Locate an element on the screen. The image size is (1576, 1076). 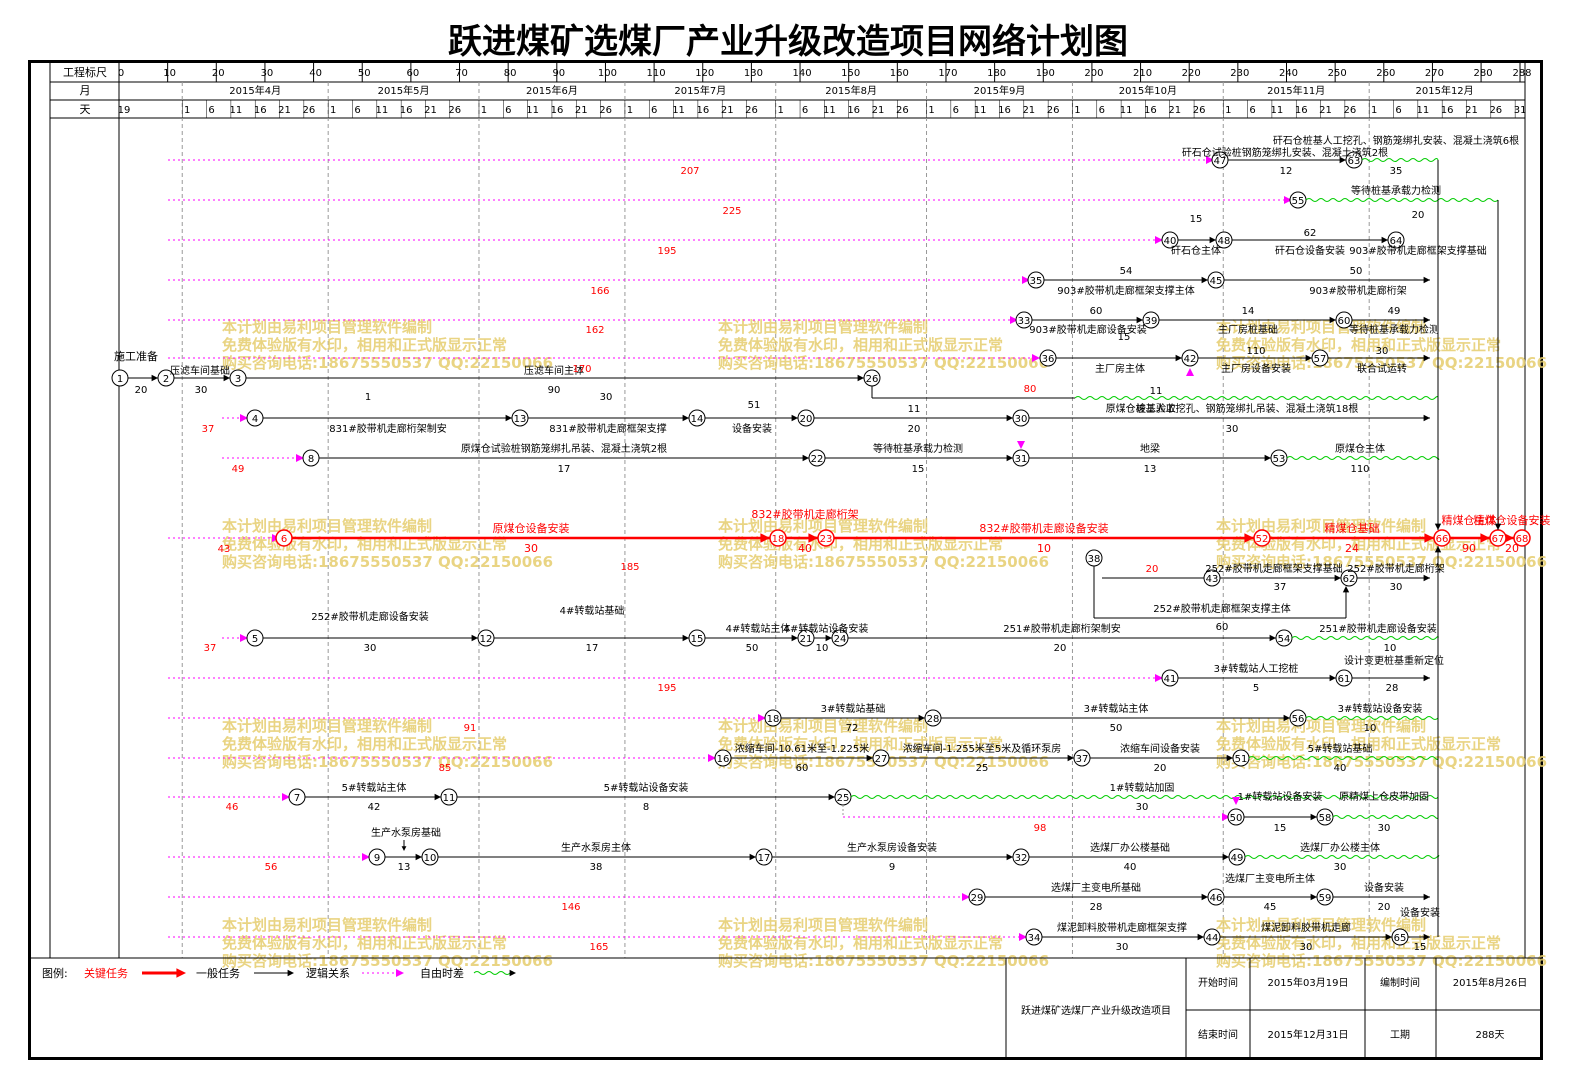
task-label: 831#胶带机走廊桁架制安 is located at coordinates (387, 428).